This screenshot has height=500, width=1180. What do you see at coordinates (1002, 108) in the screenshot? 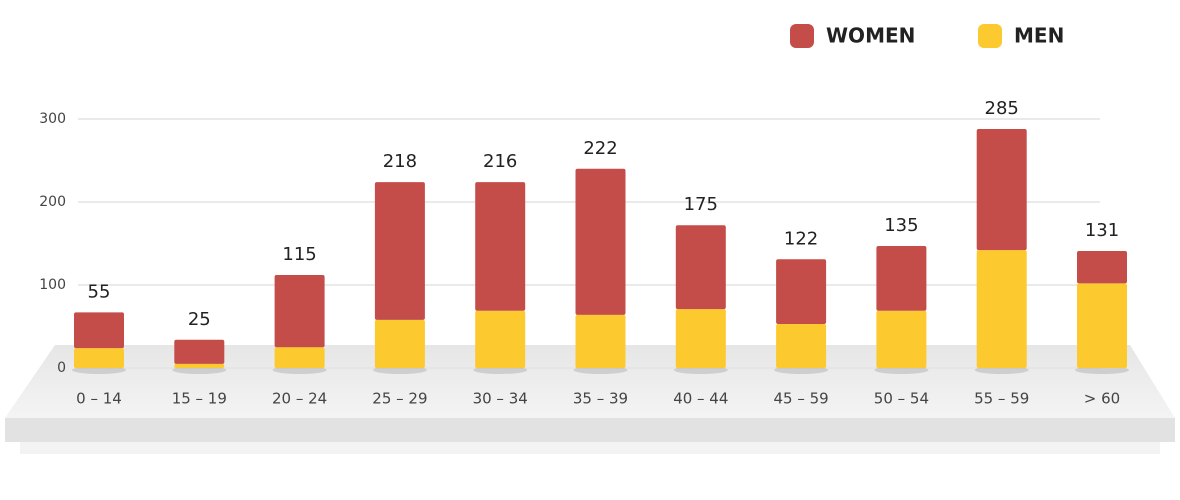
I see `total-label: 285` at bounding box center [1002, 108].